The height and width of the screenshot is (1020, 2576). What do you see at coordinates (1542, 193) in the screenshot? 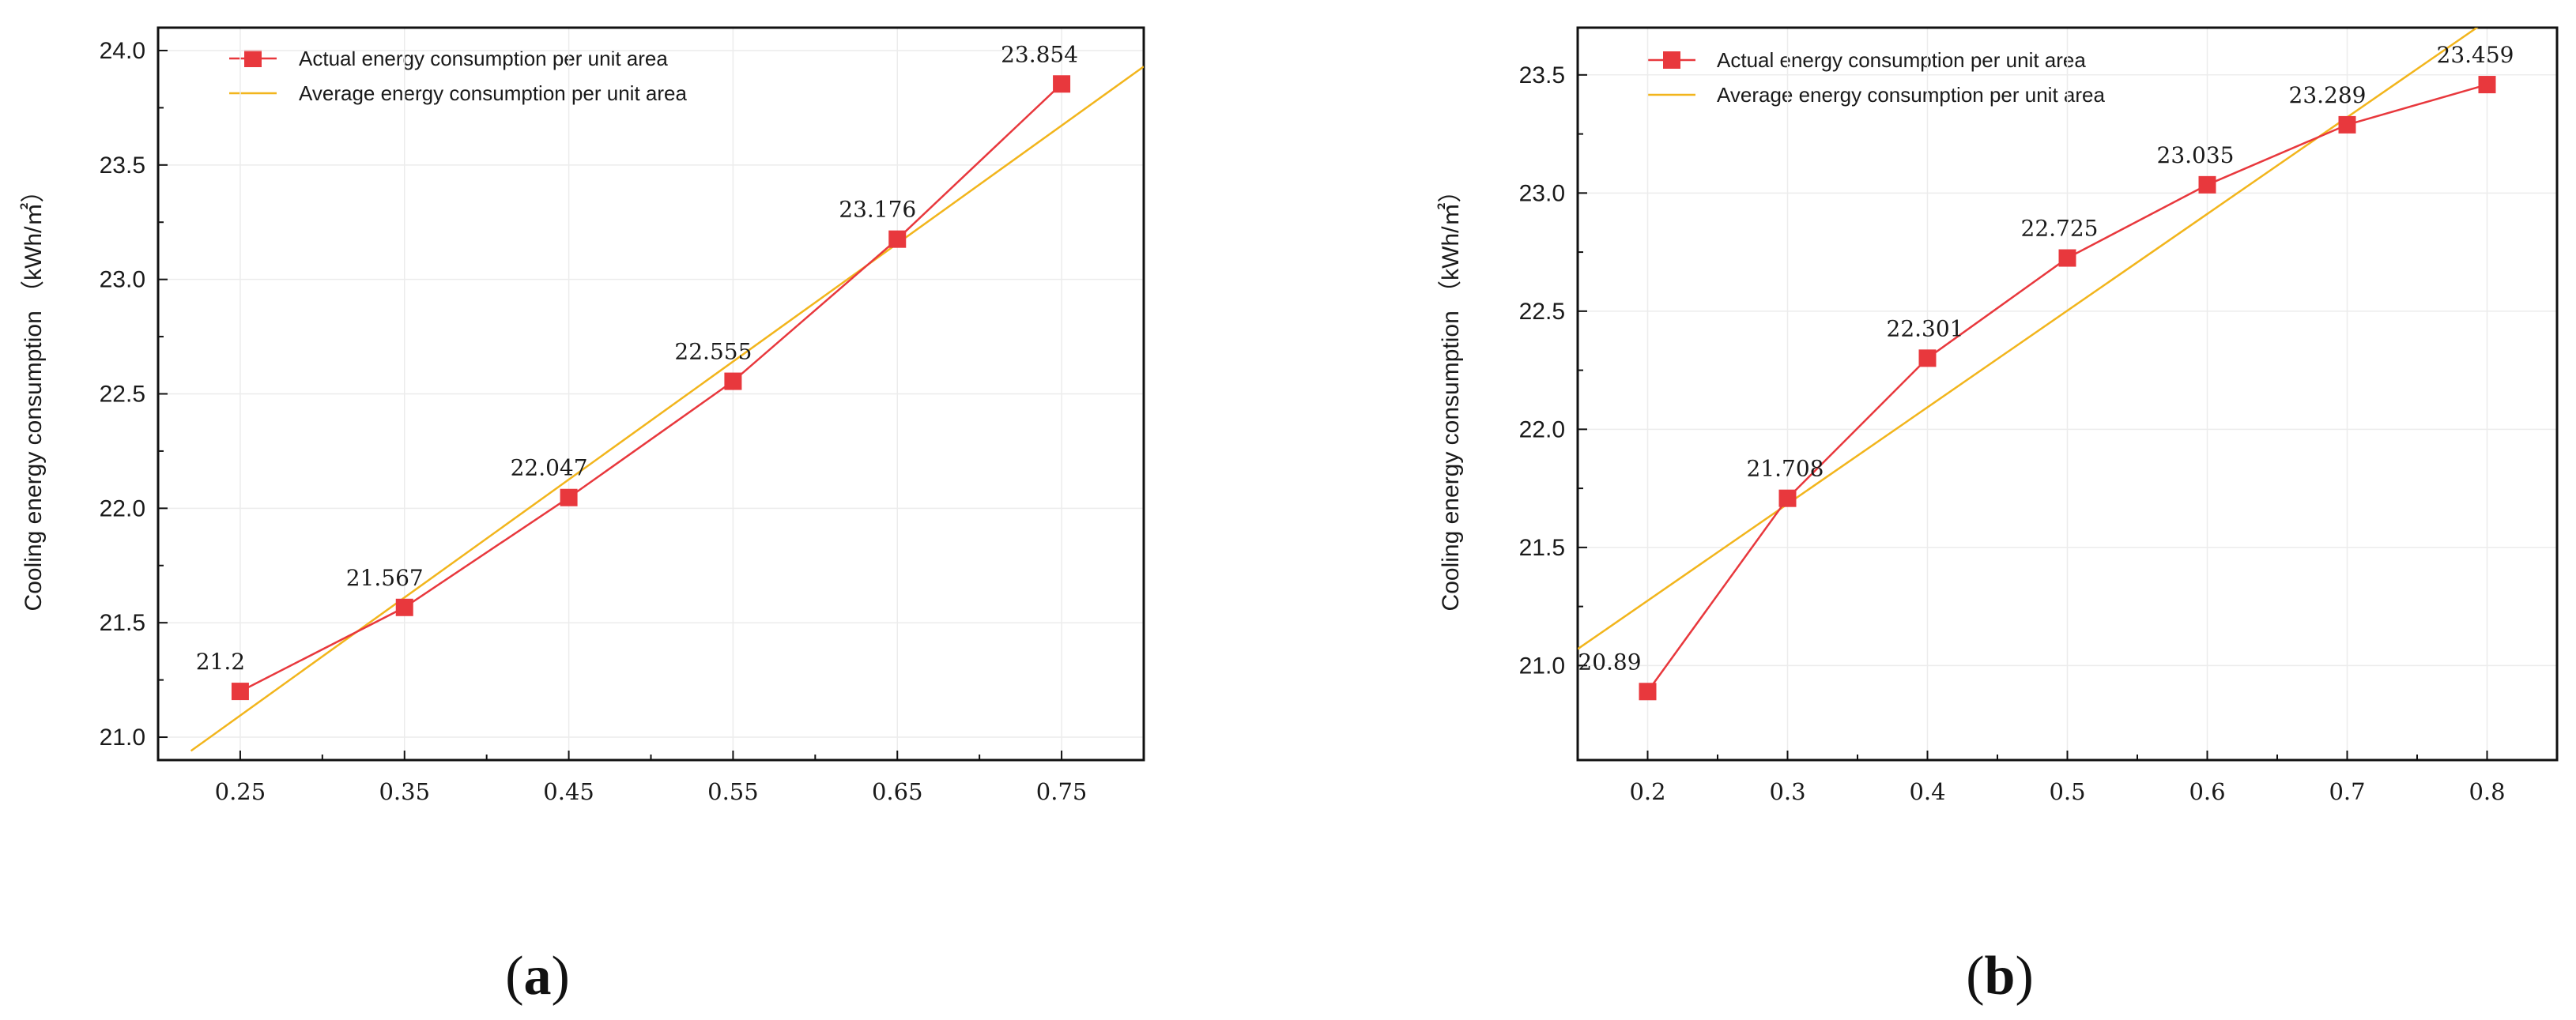
I see `y-tick-label-b: 23.0` at bounding box center [1542, 193].